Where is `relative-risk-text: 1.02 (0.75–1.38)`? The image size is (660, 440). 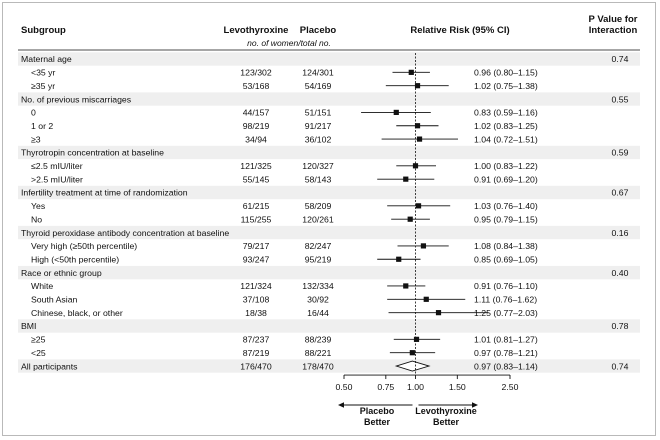
relative-risk-text: 1.02 (0.75–1.38) is located at coordinates (506, 86).